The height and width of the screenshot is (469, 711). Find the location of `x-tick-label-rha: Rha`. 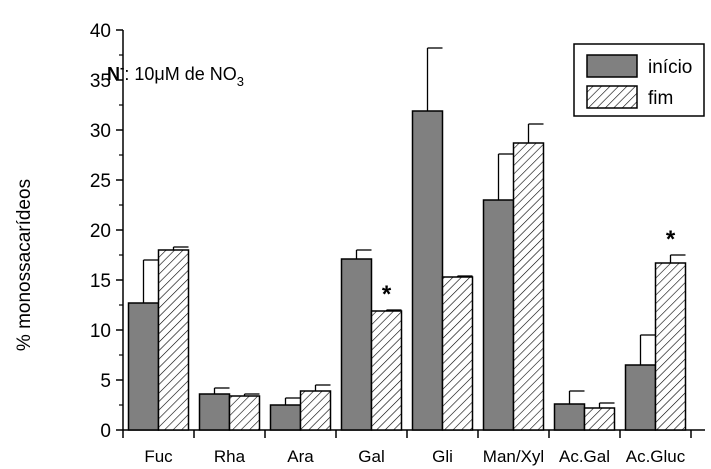

x-tick-label-rha: Rha is located at coordinates (230, 456).